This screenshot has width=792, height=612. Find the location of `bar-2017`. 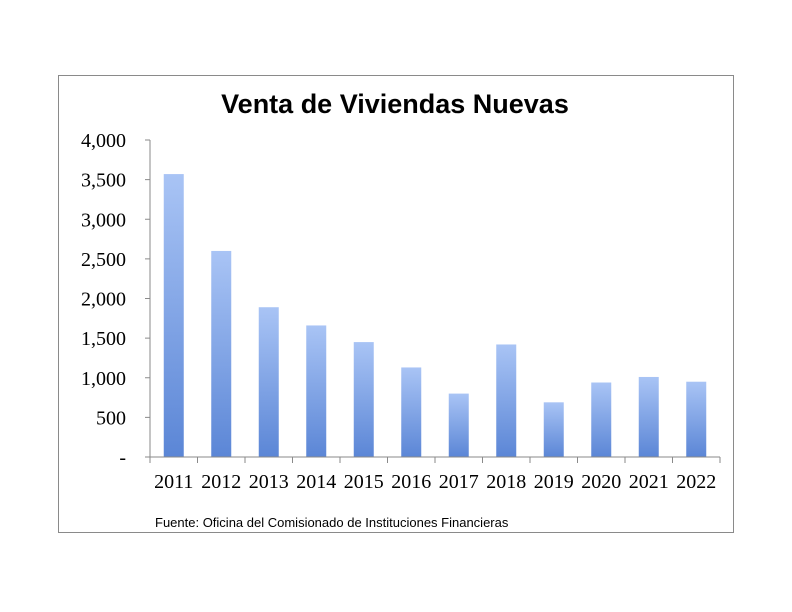

bar-2017 is located at coordinates (458, 425).